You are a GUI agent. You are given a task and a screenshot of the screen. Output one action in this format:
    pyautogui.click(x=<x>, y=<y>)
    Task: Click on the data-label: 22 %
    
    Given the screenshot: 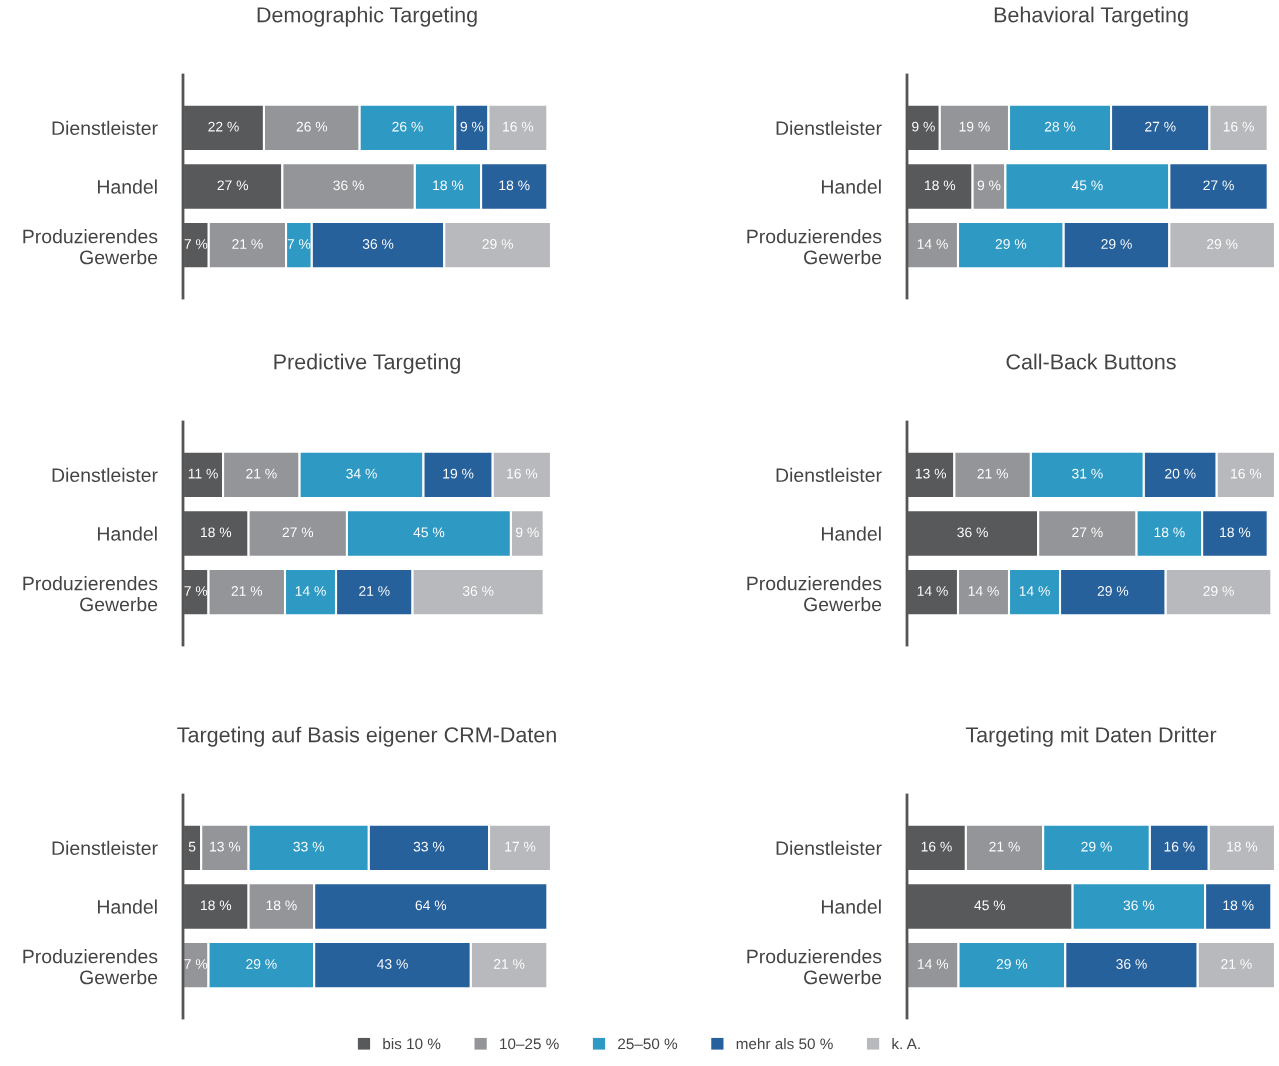 What is the action you would take?
    pyautogui.click(x=223, y=126)
    